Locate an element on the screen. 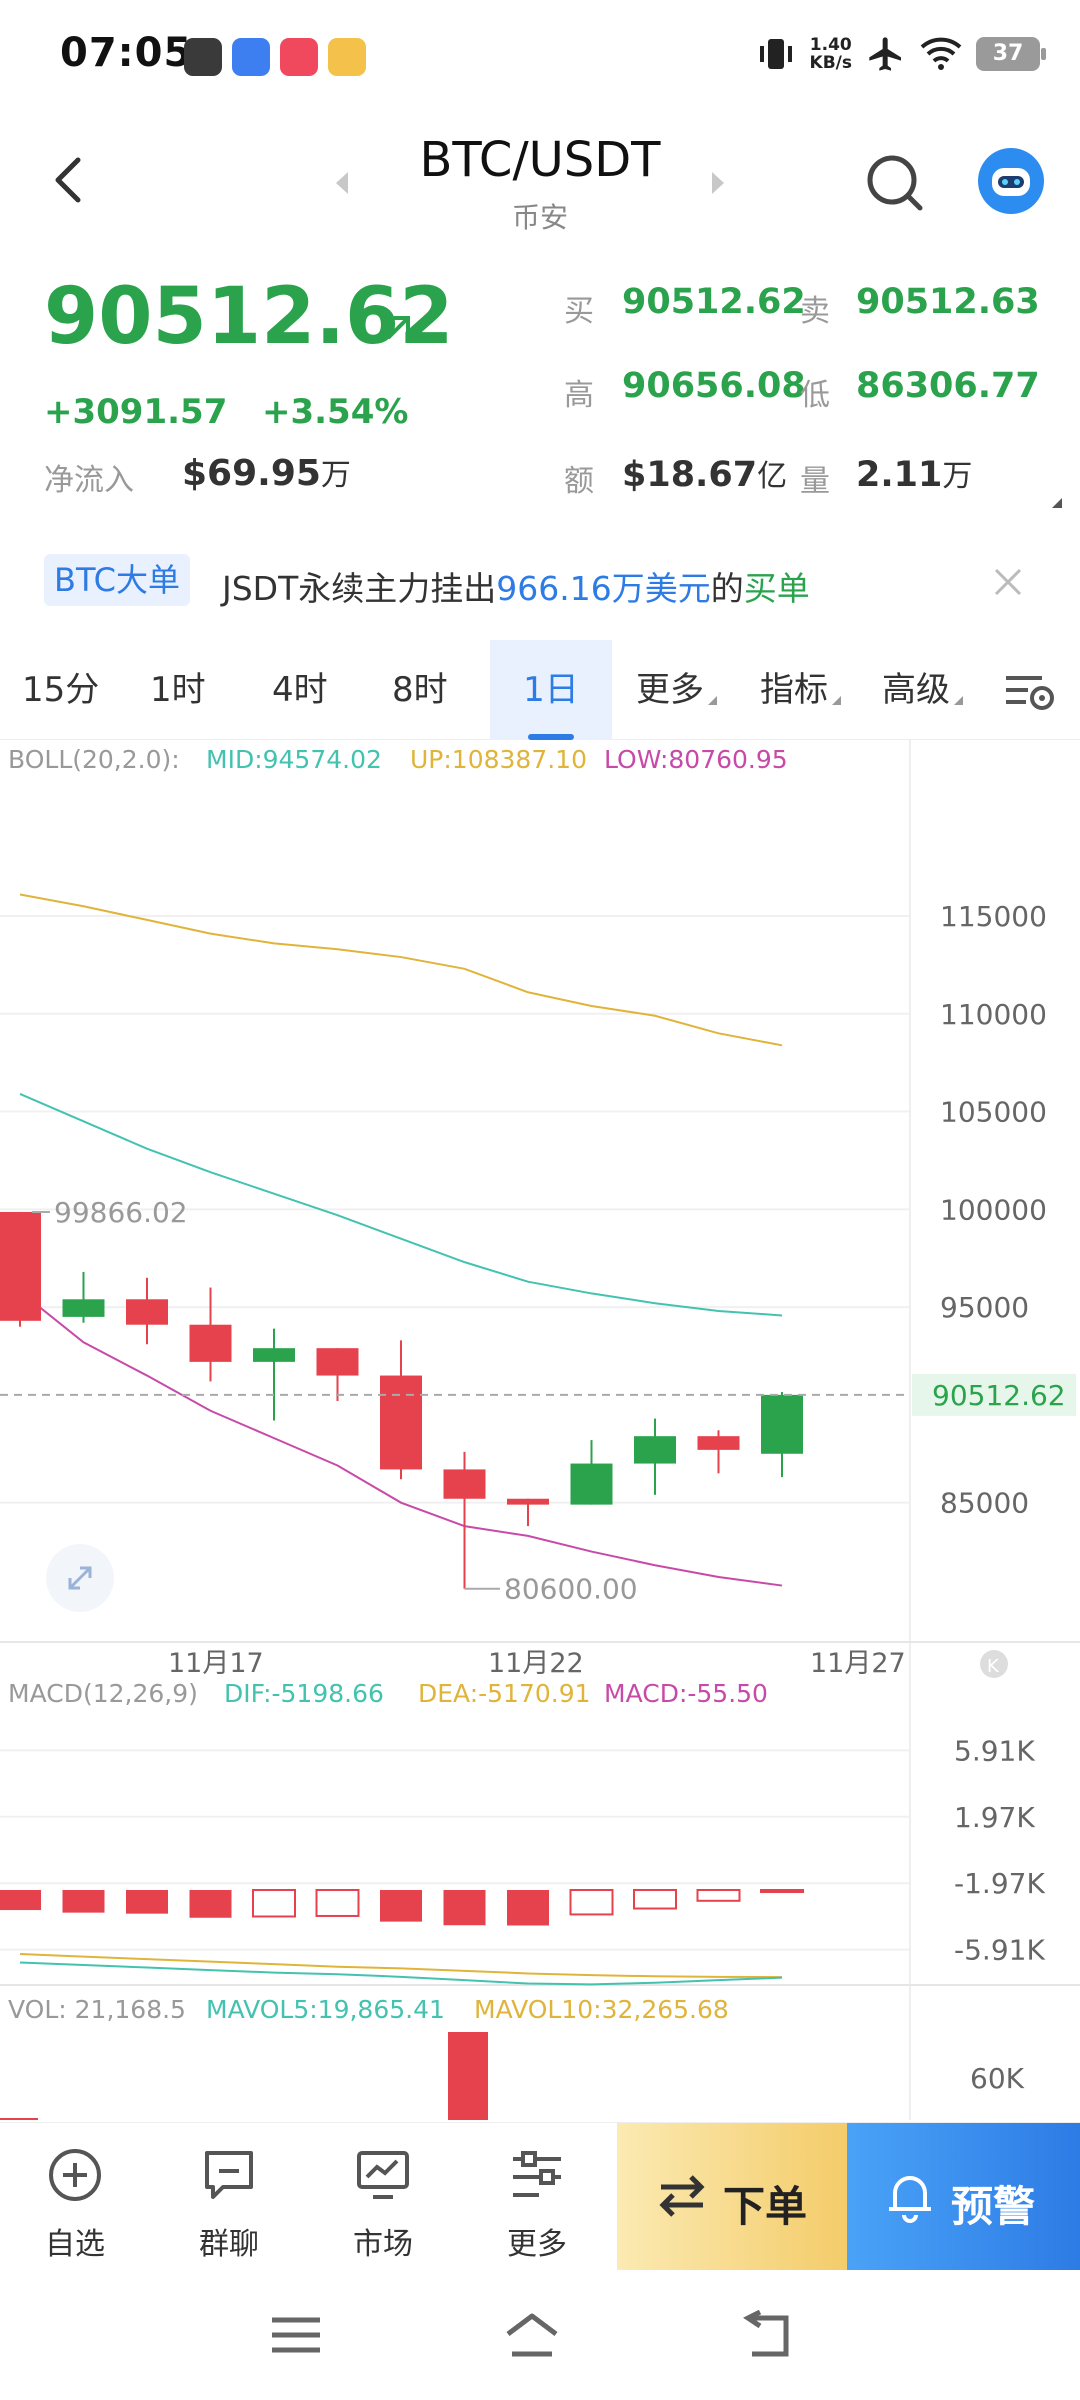 Image resolution: width=1080 pixels, height=2400 pixels. notice-text-part: 的 is located at coordinates (727, 588).